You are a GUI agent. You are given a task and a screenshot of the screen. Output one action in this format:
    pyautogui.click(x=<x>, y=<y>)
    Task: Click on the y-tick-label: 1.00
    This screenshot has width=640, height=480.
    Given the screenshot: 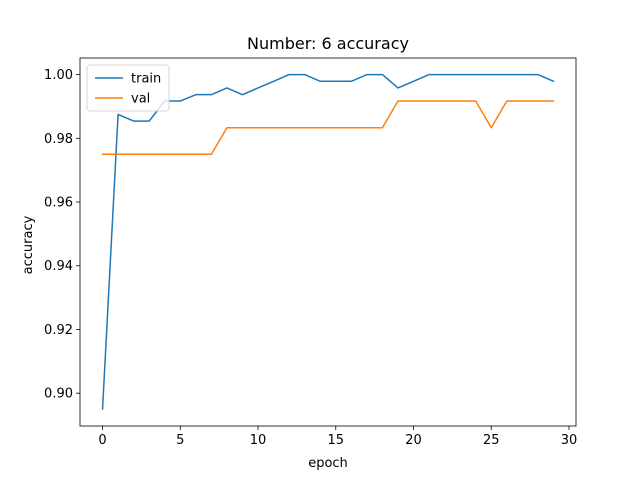 What is the action you would take?
    pyautogui.click(x=58, y=75)
    